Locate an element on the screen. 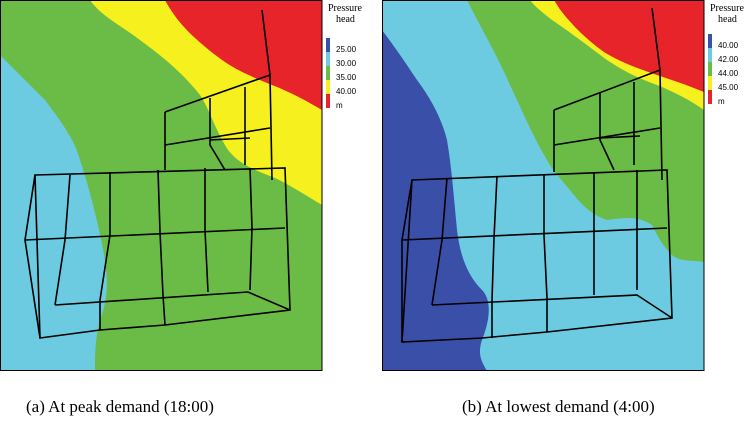  caption-lowest-demand: (b) At lowest demand (4:00) is located at coordinates (558, 407).